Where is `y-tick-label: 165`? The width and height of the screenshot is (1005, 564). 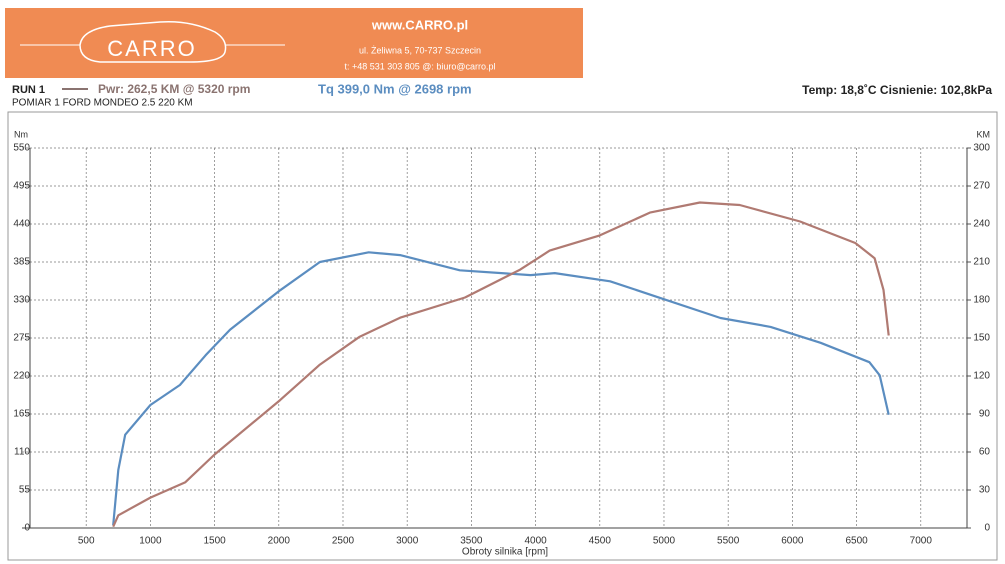 y-tick-label: 165 is located at coordinates (21, 414).